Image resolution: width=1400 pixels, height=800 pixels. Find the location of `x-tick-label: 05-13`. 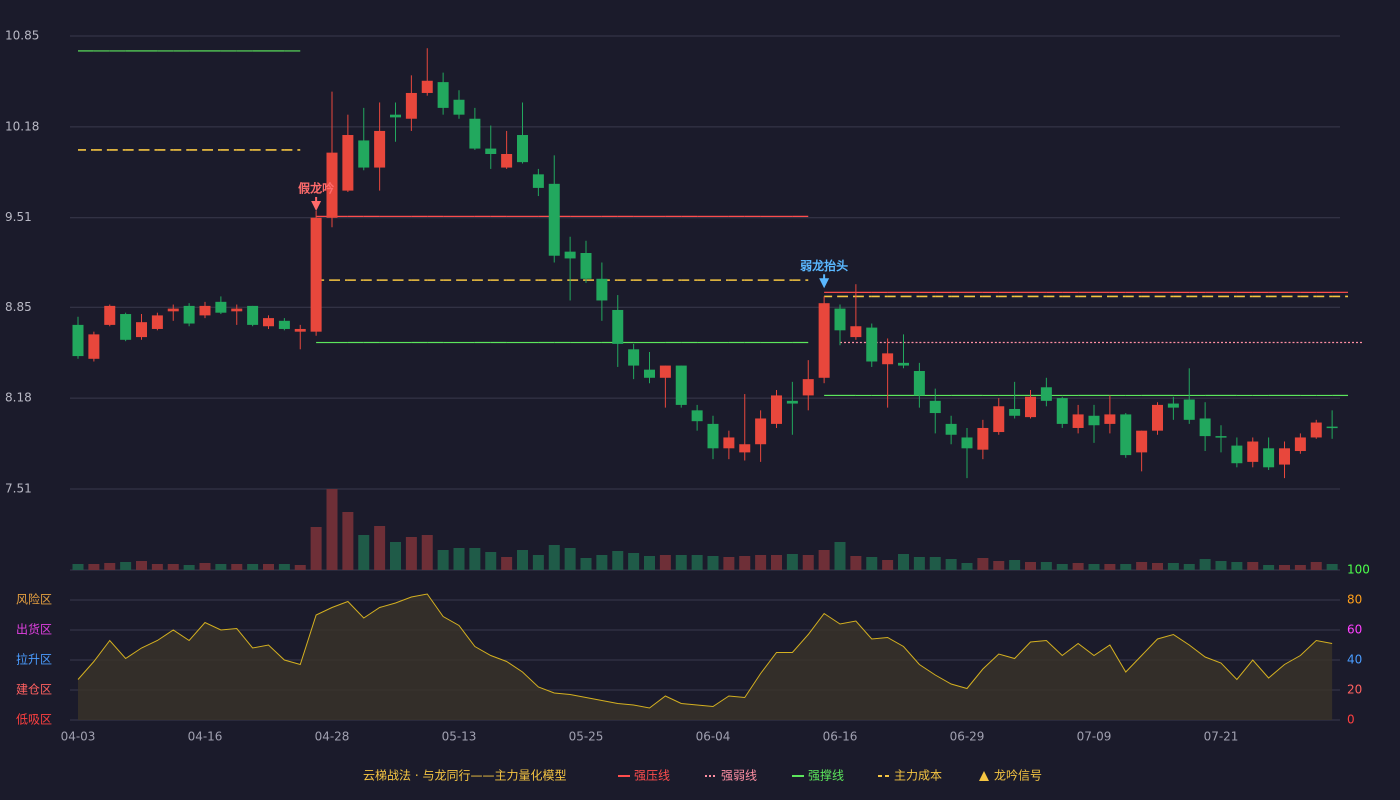

x-tick-label: 05-13 is located at coordinates (459, 737).